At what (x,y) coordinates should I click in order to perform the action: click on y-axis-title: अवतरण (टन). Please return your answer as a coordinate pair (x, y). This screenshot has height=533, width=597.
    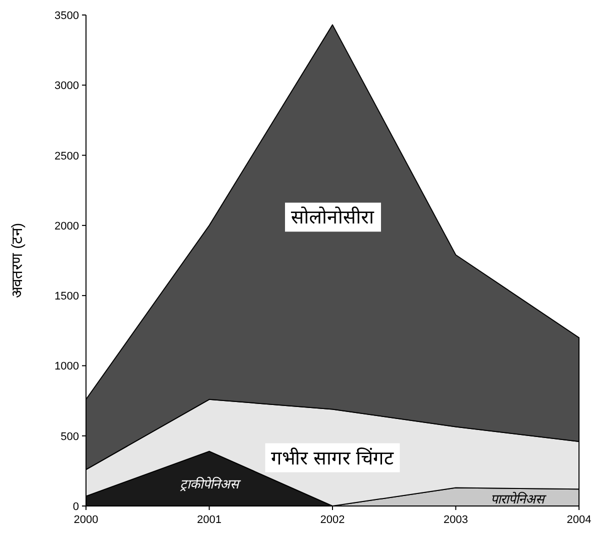
    Looking at the image, I should click on (17, 260).